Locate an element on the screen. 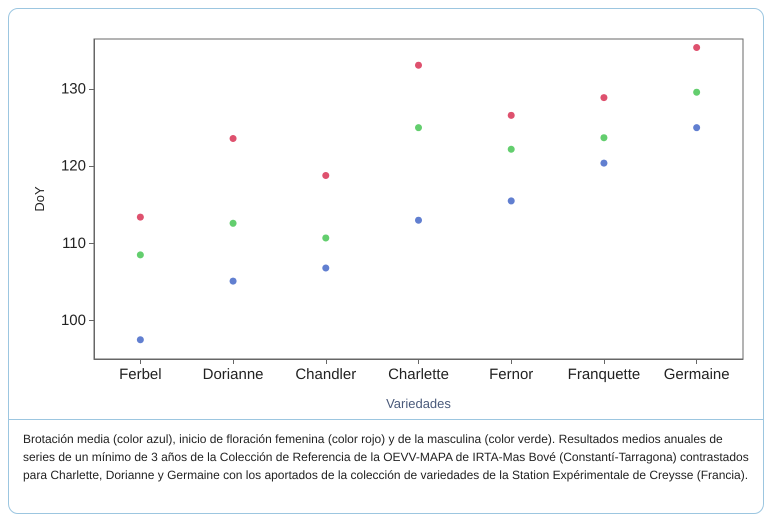 This screenshot has width=776, height=526. x-tick-label: Ferbel is located at coordinates (140, 374).